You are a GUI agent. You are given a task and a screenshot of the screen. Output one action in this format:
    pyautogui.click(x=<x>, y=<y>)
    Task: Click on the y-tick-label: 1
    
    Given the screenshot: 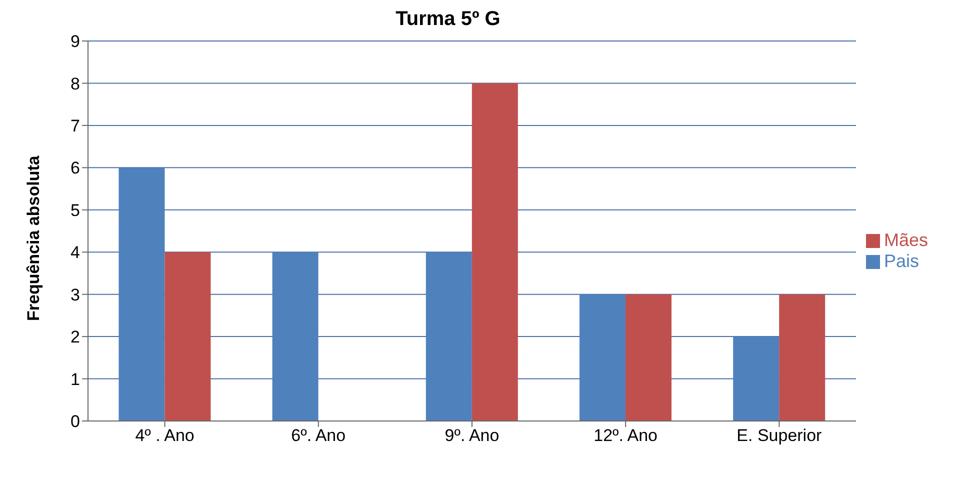 What is the action you would take?
    pyautogui.click(x=75, y=379)
    